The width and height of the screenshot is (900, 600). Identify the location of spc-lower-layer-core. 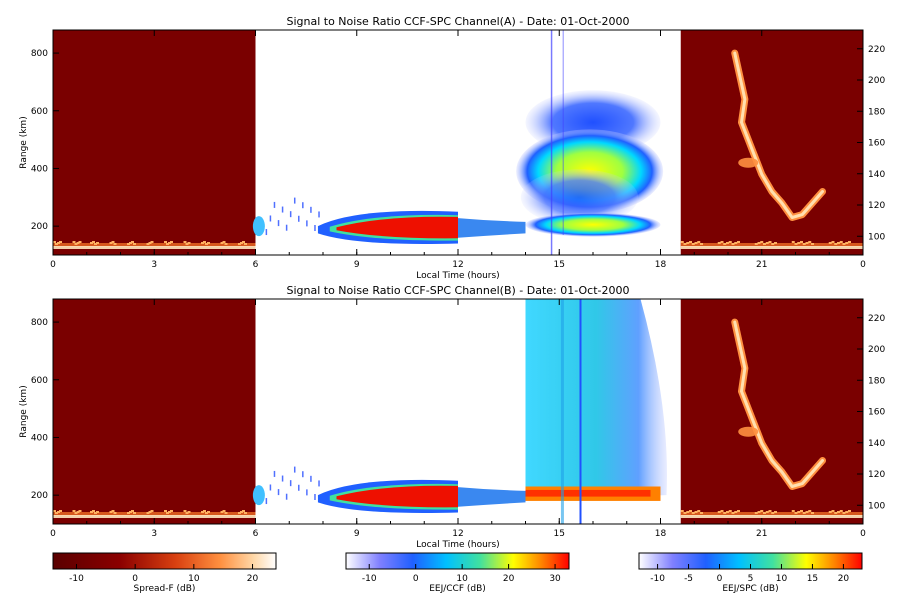
(588, 493).